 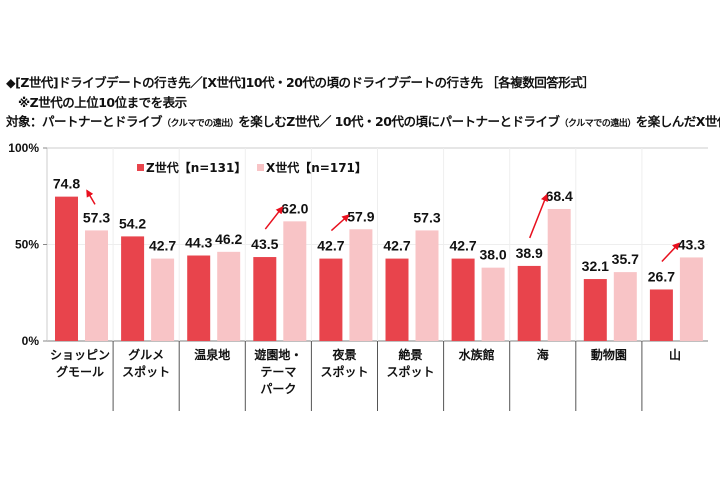 I want to click on y-tick-label: 0%, so click(x=31, y=341).